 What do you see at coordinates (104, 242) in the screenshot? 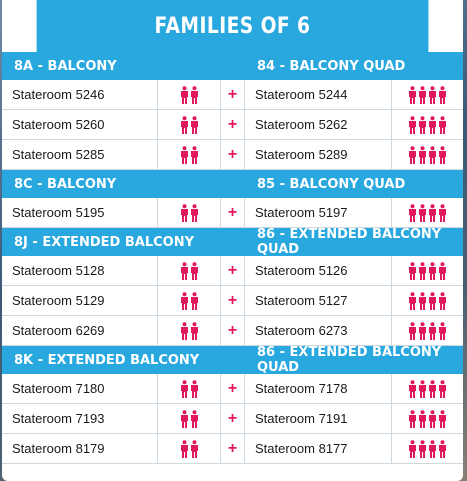
I see `left-category-title: 8J - EXTENDED BALCONY` at bounding box center [104, 242].